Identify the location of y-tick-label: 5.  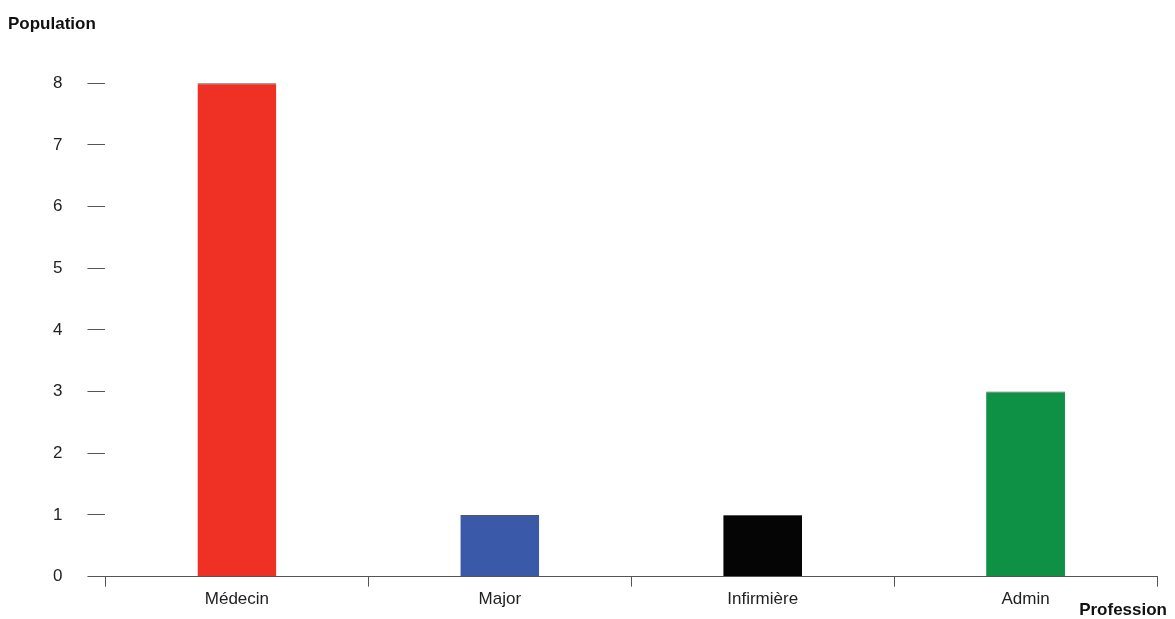
(57, 267).